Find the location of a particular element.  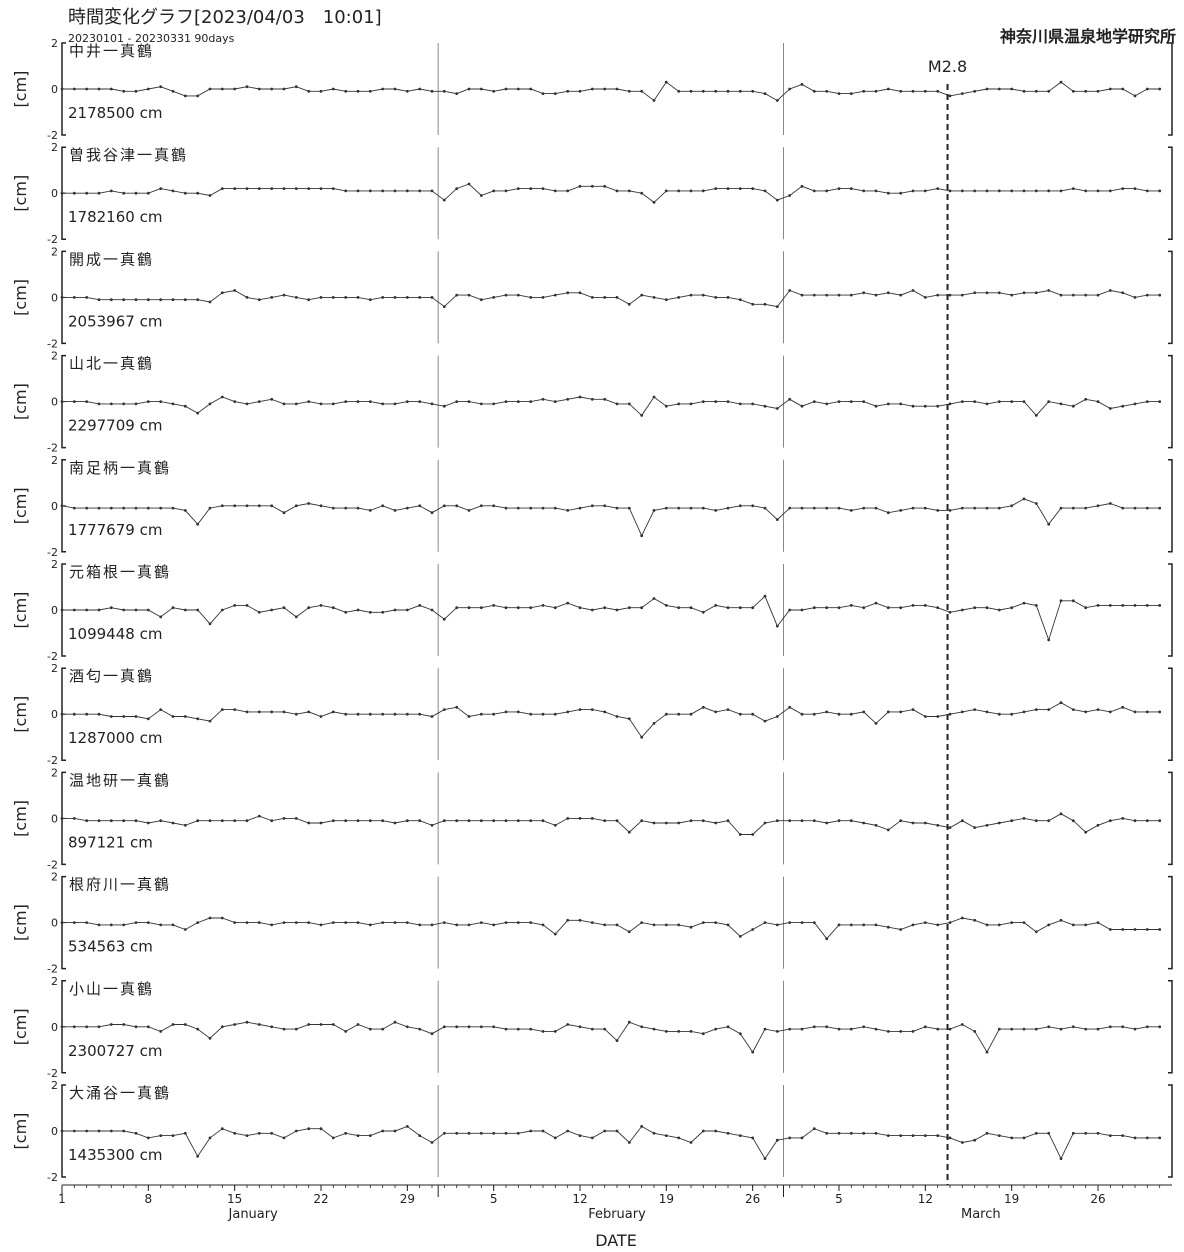

y-tick-label: 2 is located at coordinates (54, 564).